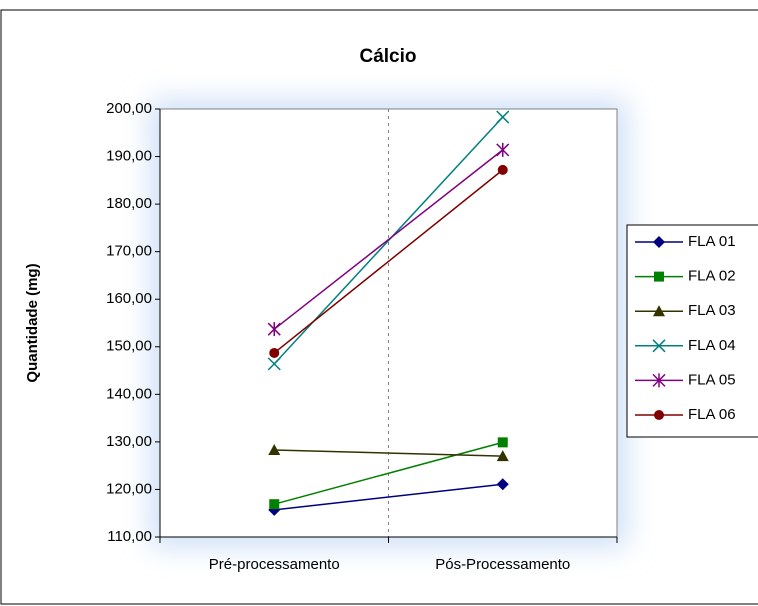 The height and width of the screenshot is (606, 758). I want to click on legend-label: FLA 02, so click(712, 276).